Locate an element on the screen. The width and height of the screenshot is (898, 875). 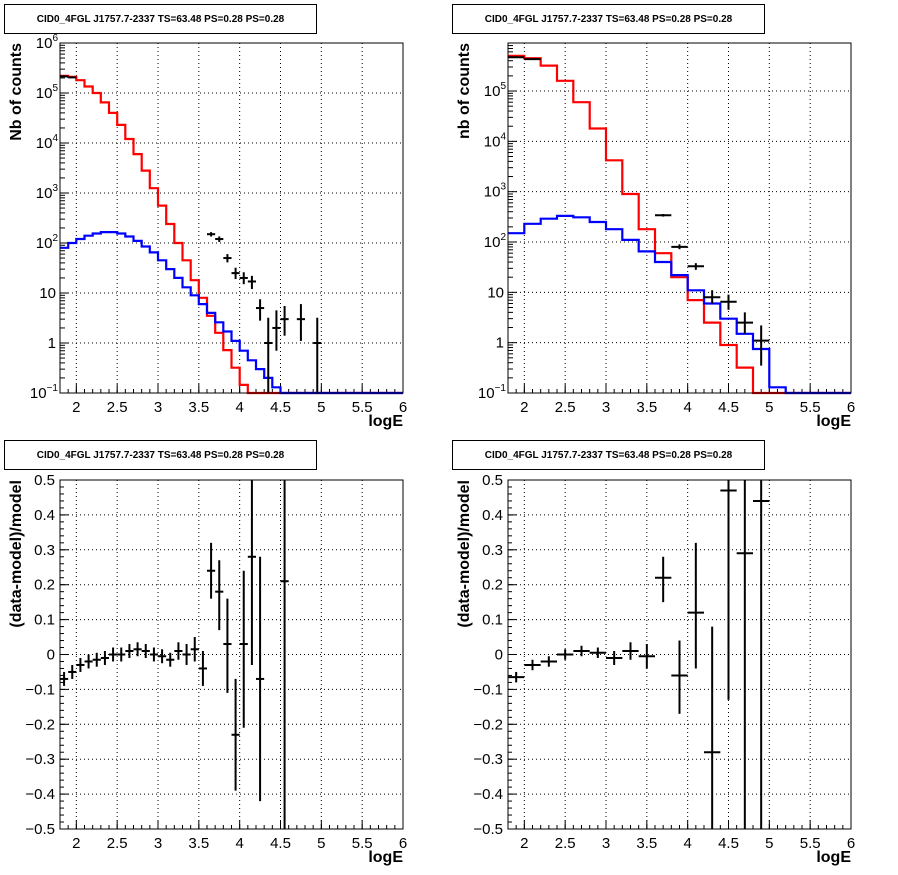
y-tick-label: 0.4 is located at coordinates (44, 515).